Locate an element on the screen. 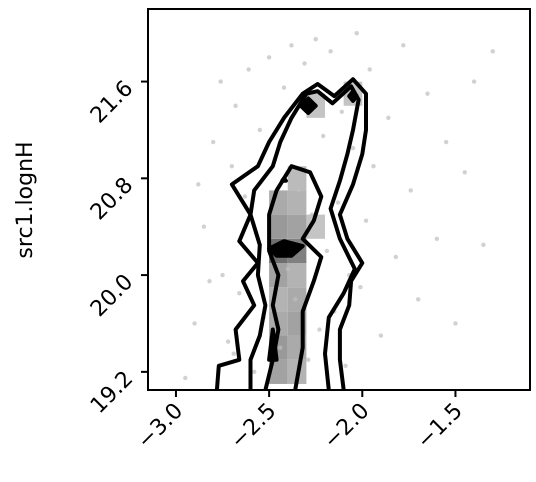 The image size is (536, 482). y-axis-label: src1.lognH is located at coordinates (25, 199).